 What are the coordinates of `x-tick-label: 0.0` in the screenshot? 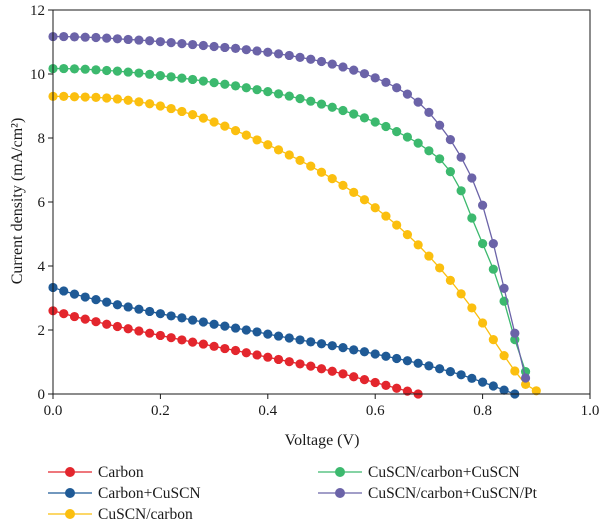 It's located at (53, 411).